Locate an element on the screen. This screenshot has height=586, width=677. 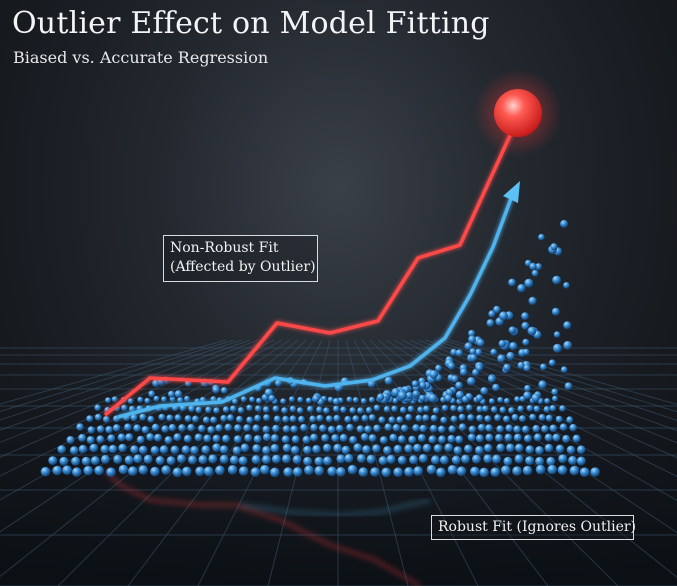
non-robust-callout: Non-Robust Fit (Affected by Outlier) is located at coordinates (240, 258).